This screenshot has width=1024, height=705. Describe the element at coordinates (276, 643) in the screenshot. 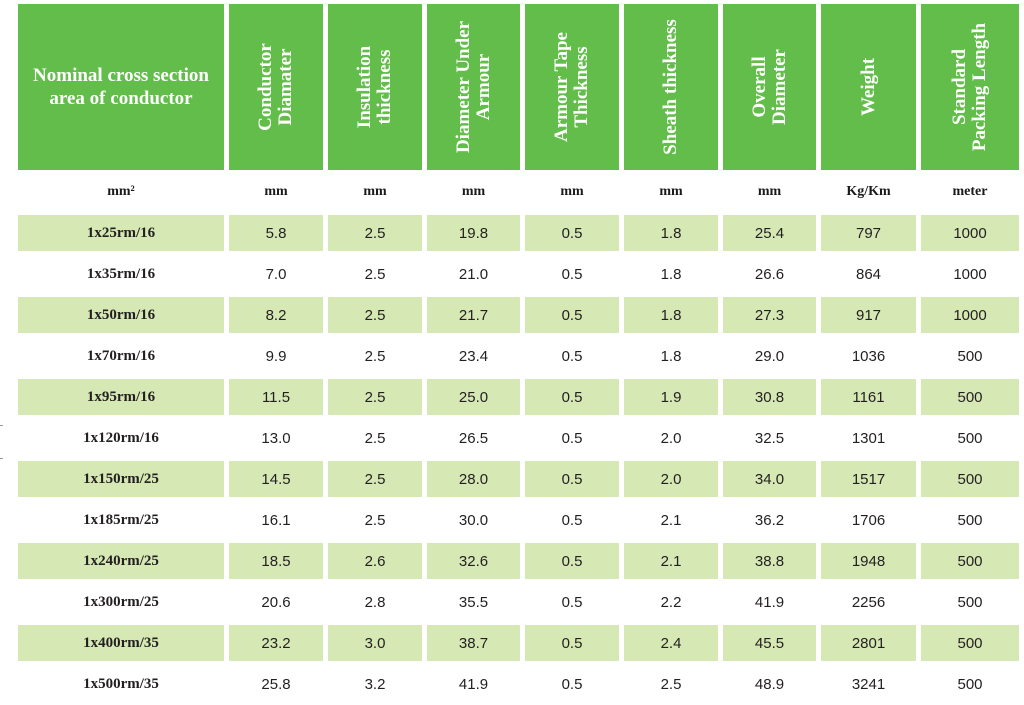

I see `table-cell: 23.2` at that location.